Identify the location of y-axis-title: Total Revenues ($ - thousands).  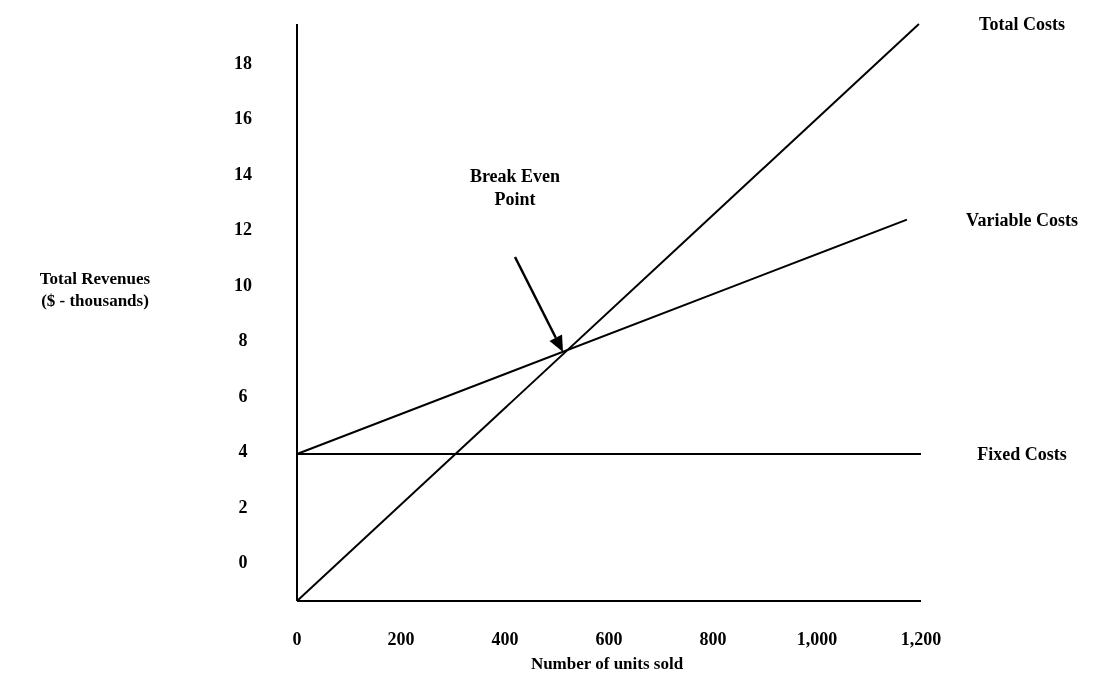
(95, 289).